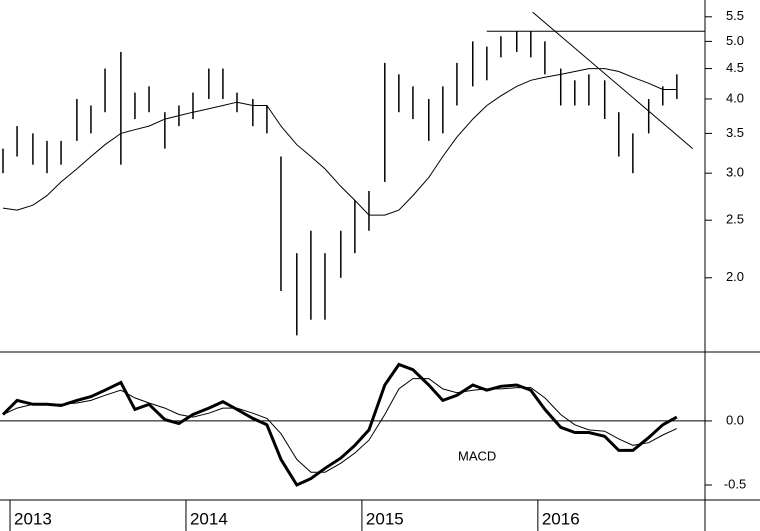 The width and height of the screenshot is (760, 531). Describe the element at coordinates (477, 455) in the screenshot. I see `annotation: MACD` at that location.